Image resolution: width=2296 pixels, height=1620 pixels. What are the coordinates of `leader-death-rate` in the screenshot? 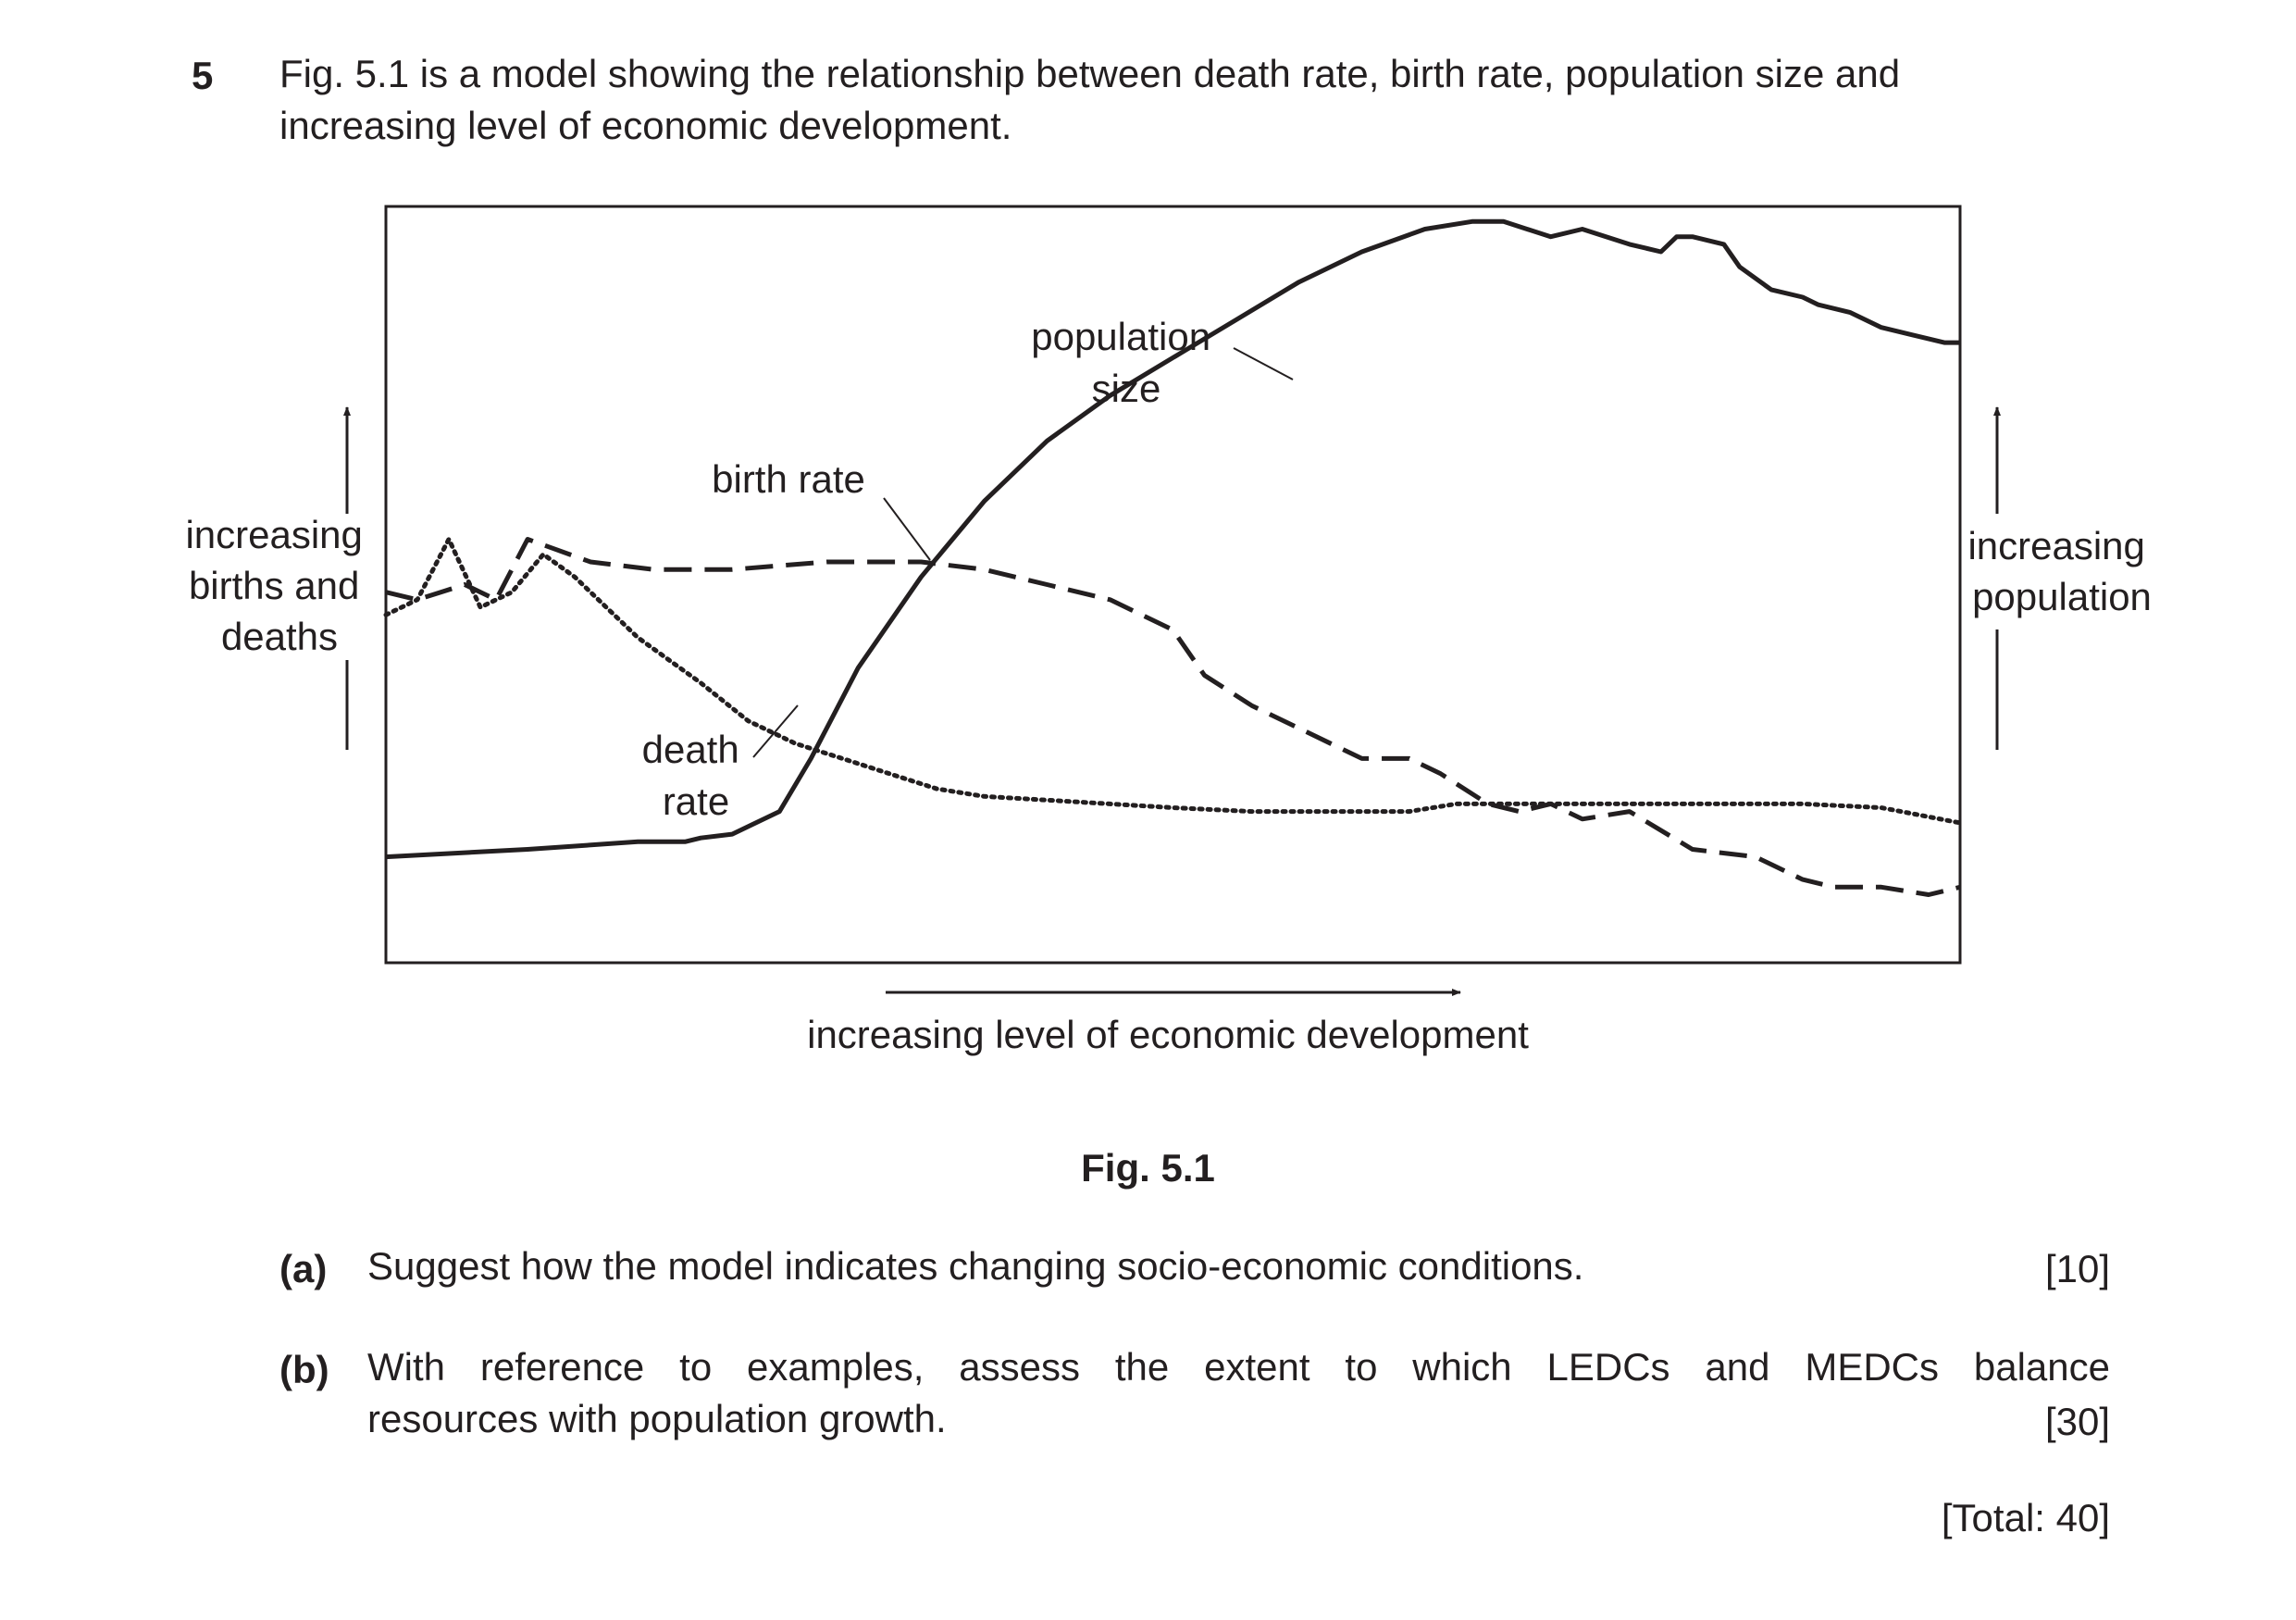 It's located at (776, 731).